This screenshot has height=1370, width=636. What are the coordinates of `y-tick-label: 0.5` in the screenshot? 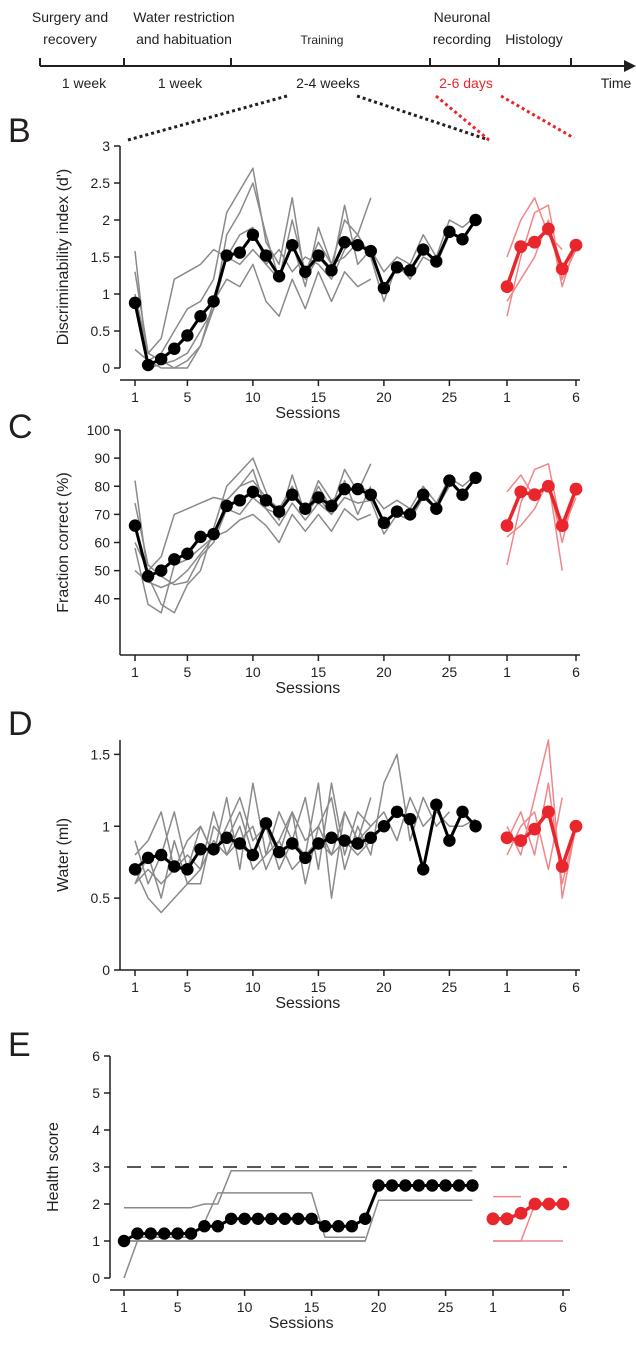 It's located at (101, 898).